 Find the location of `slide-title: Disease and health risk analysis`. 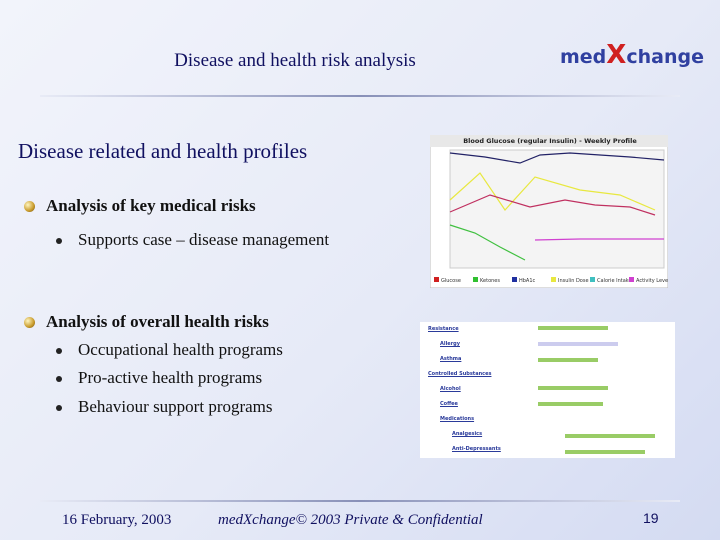

slide-title: Disease and health risk analysis is located at coordinates (295, 60).